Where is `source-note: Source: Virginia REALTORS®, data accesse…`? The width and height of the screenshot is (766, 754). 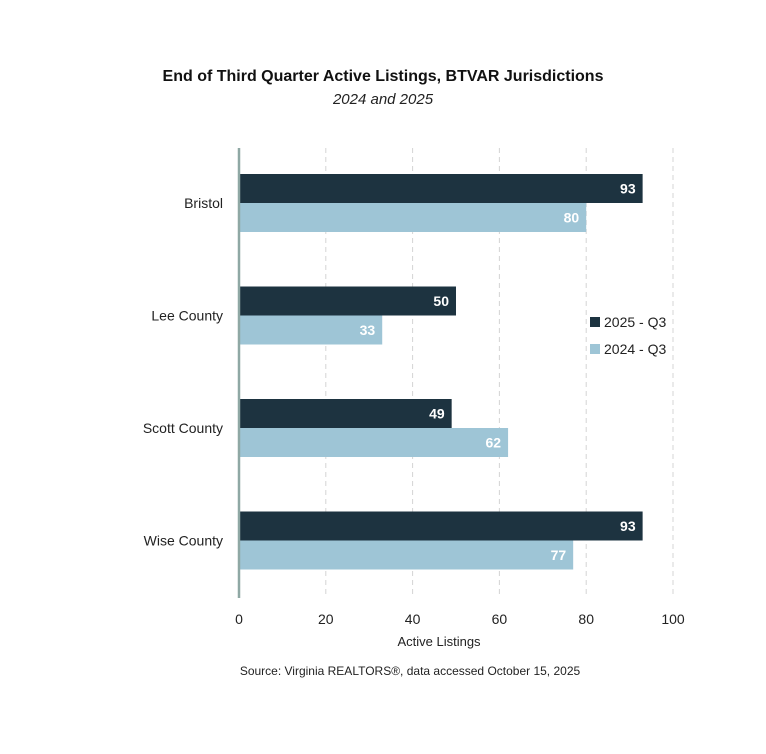 source-note: Source: Virginia REALTORS®, data accesse… is located at coordinates (410, 671).